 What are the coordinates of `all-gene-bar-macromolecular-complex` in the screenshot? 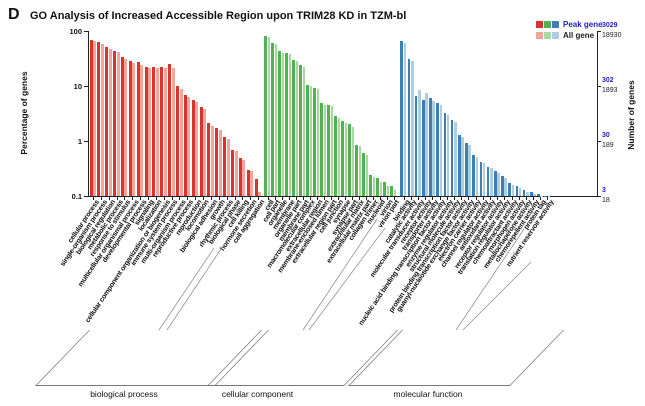 It's located at (311, 141).